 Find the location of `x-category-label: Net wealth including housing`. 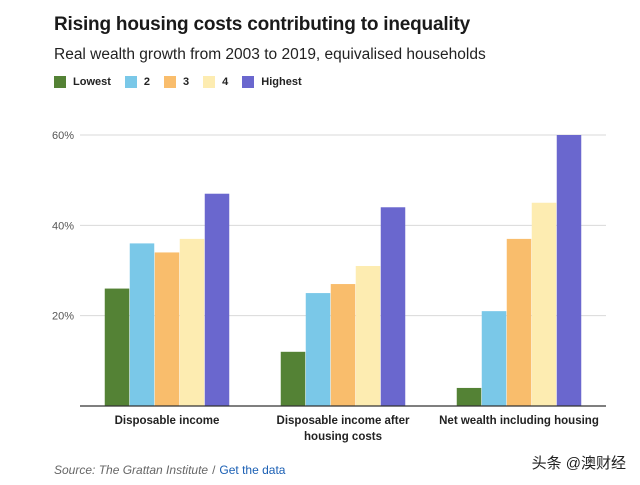

x-category-label: Net wealth including housing is located at coordinates (519, 421).